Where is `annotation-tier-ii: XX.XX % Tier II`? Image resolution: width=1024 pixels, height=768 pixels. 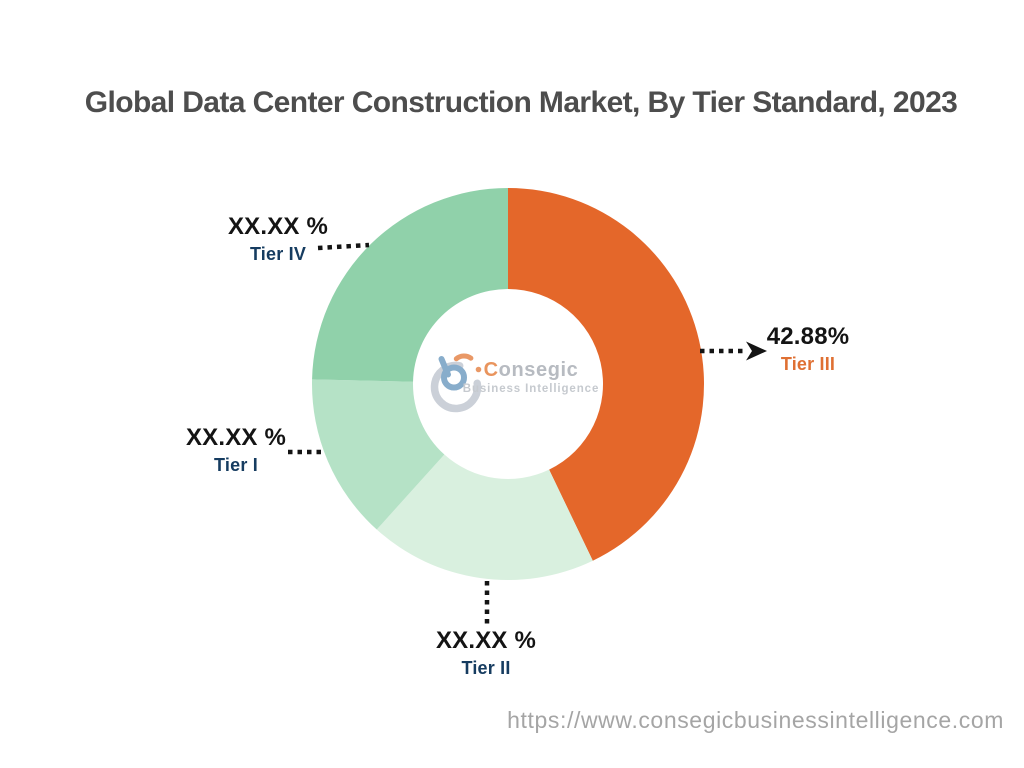
annotation-tier-ii: XX.XX % Tier II is located at coordinates (486, 653).